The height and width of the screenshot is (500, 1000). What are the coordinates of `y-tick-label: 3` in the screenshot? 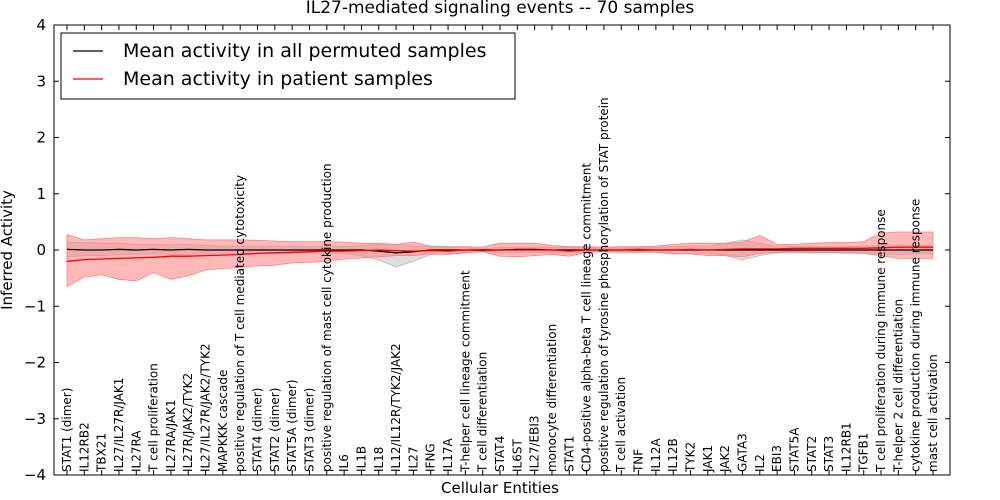 It's located at (41, 81).